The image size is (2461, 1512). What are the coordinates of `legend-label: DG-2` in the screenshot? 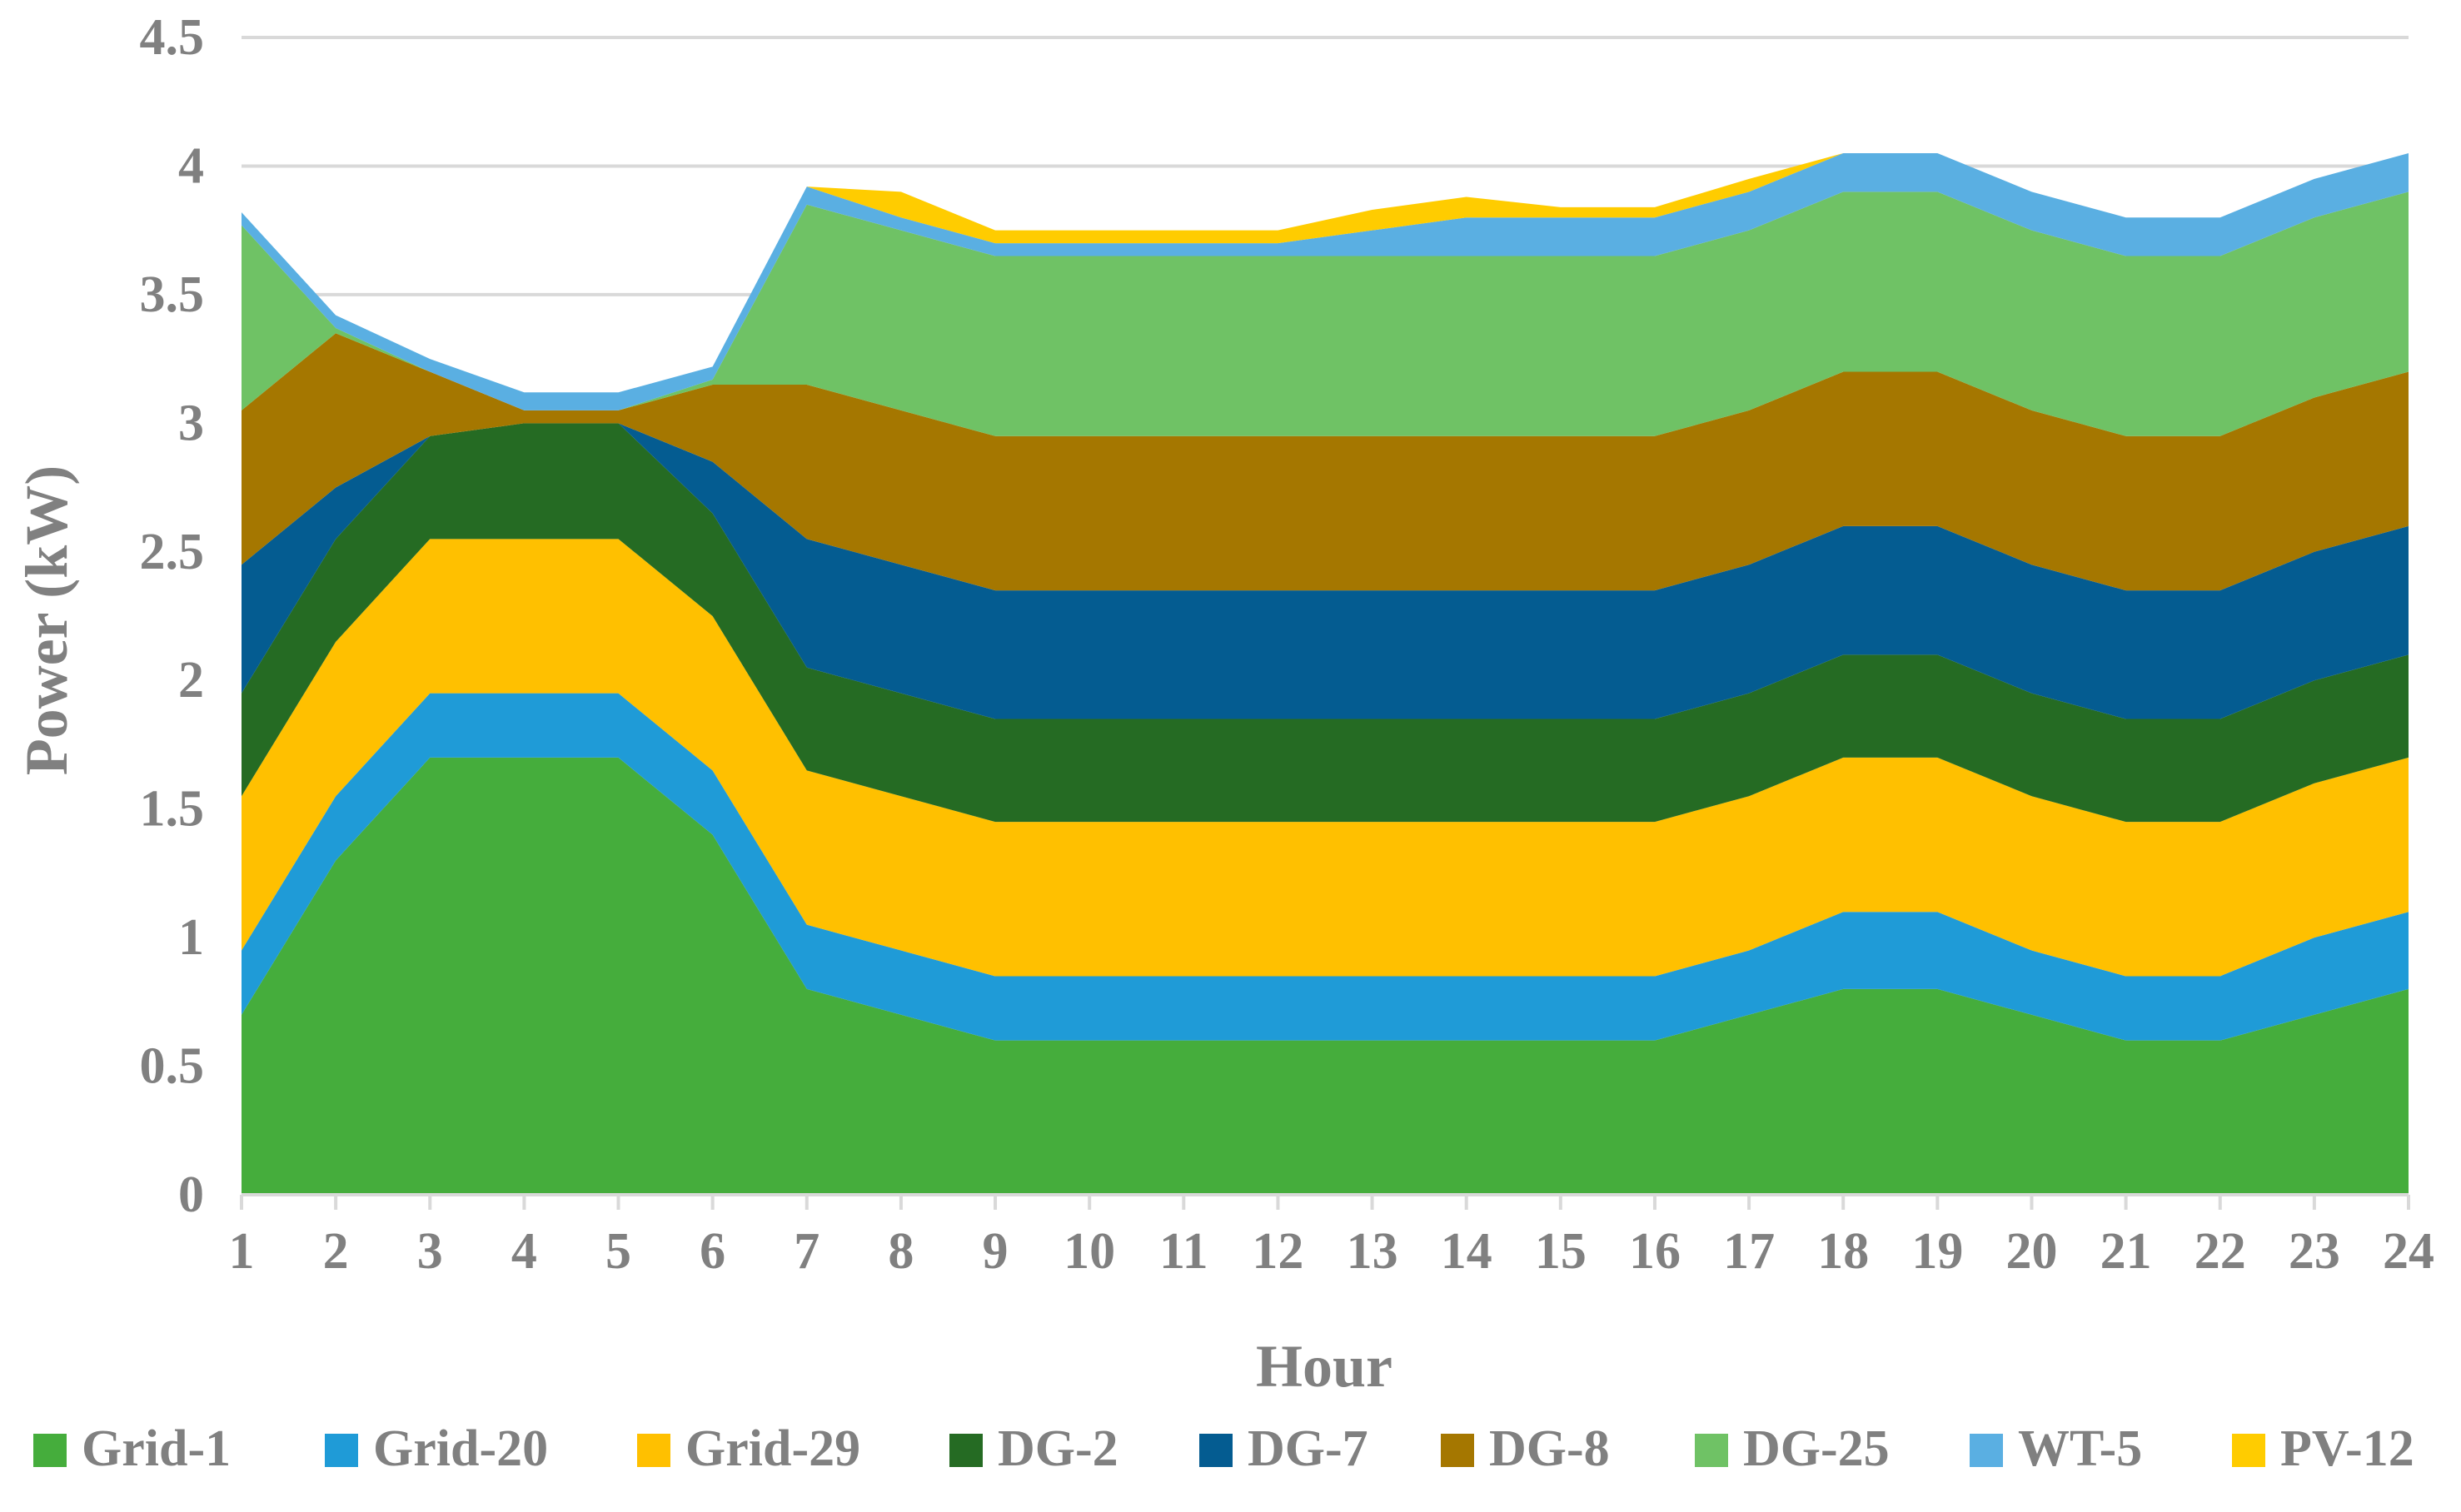 It's located at (1058, 1449).